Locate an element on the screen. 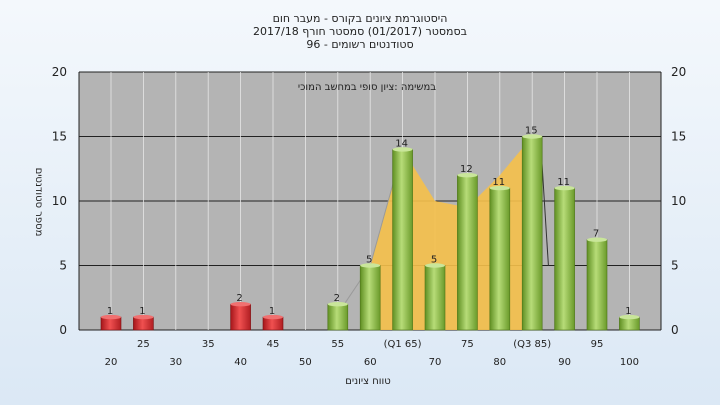 The width and height of the screenshot is (720, 405). curve-tail-line is located at coordinates (545, 214).